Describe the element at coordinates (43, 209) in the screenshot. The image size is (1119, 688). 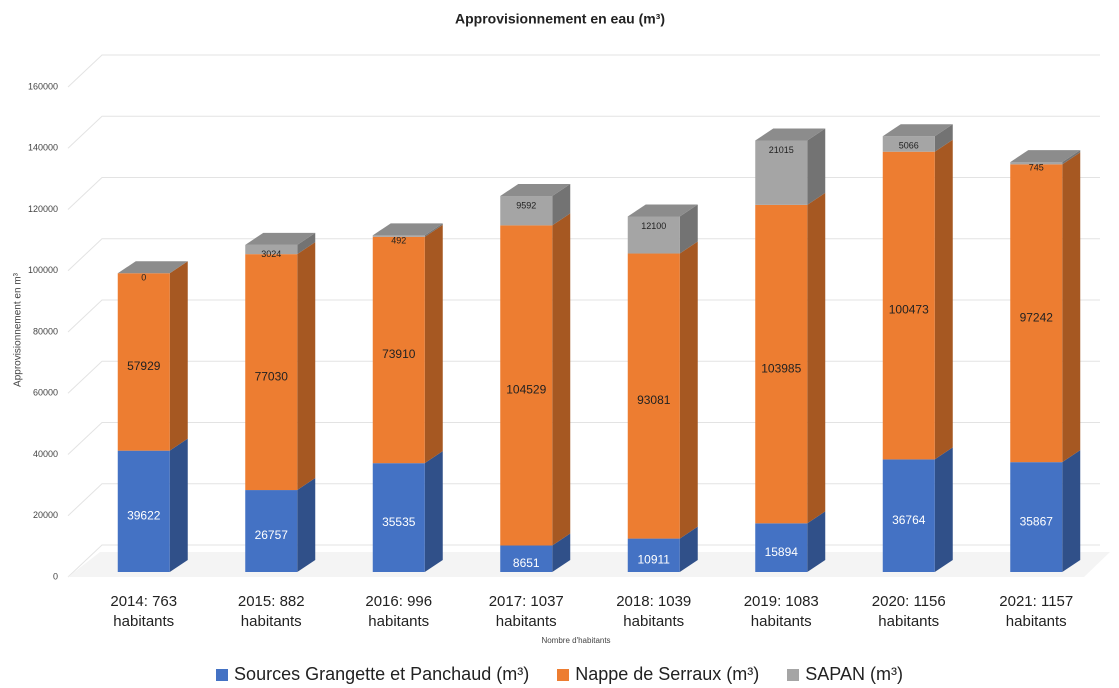
I see `y-tick-label: 120000` at that location.